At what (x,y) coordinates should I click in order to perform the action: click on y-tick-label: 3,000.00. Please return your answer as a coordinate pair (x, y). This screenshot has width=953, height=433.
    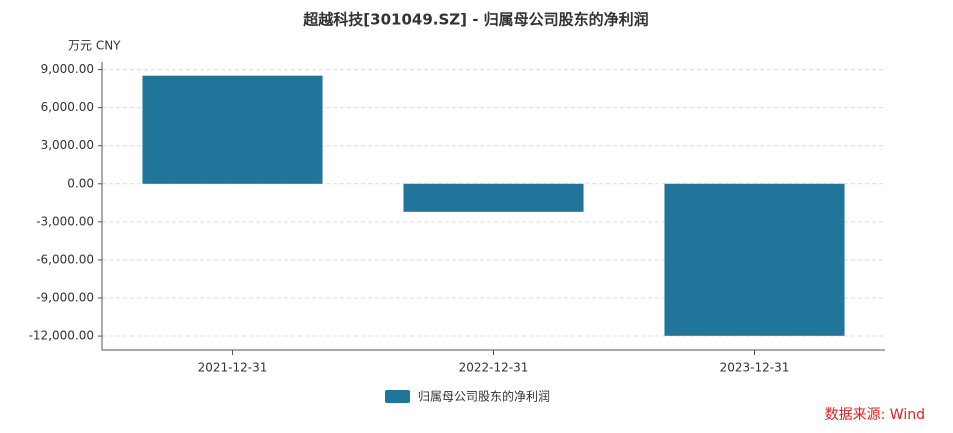
    Looking at the image, I should click on (67, 145).